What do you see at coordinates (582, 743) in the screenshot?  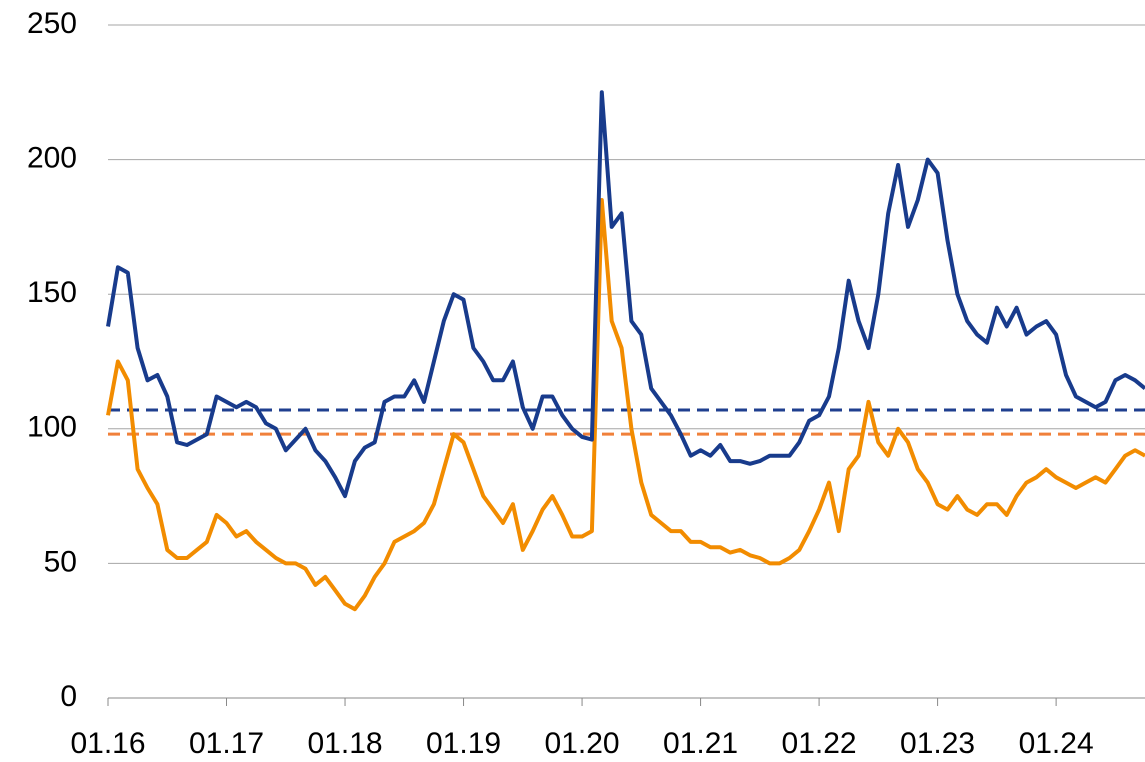 I see `x-tick-label: 01.20` at bounding box center [582, 743].